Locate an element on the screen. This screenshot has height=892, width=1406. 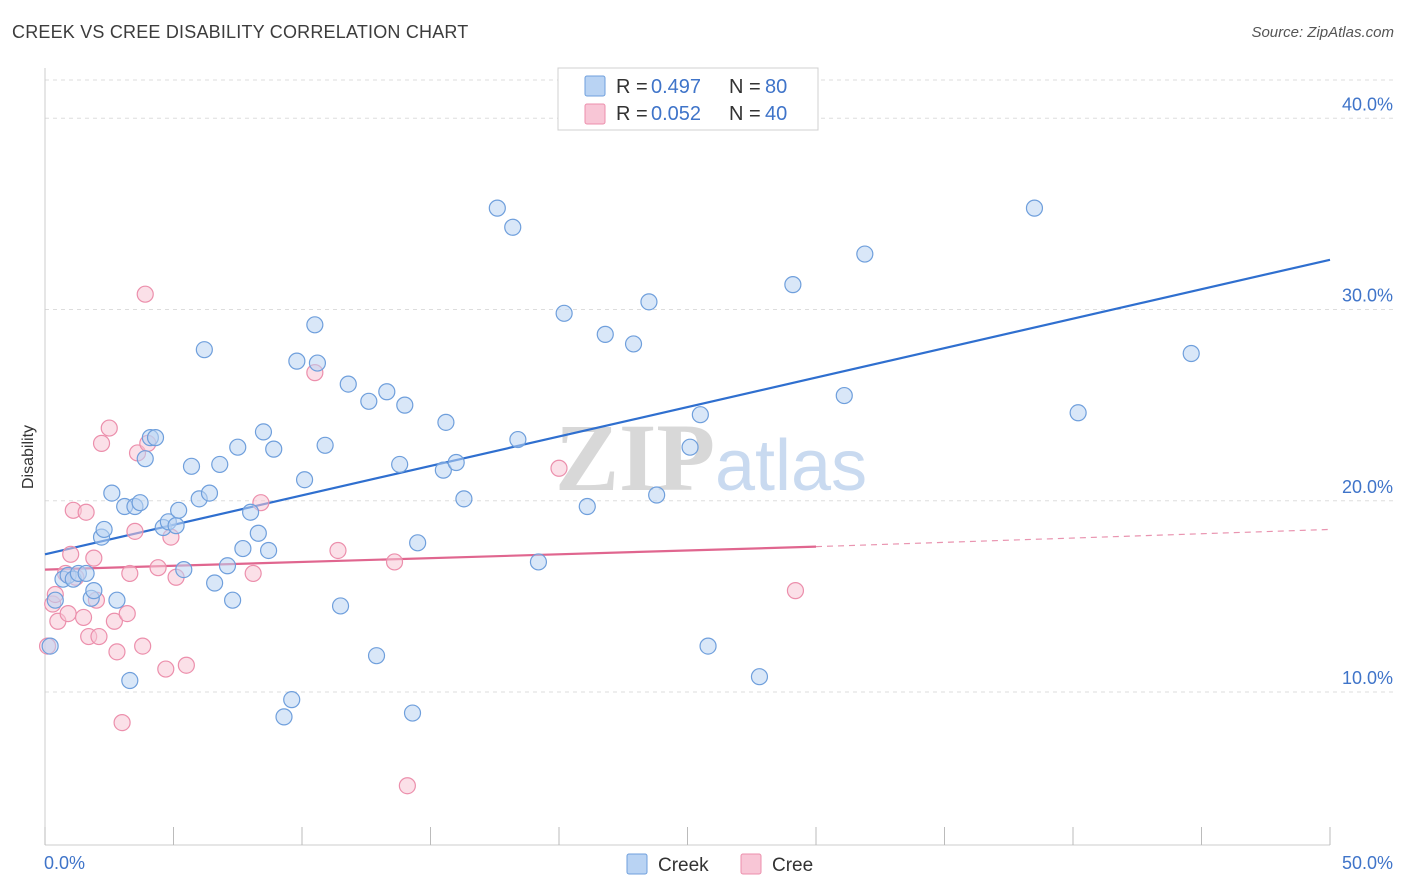
legend-creek-n-label: N = is located at coordinates (745, 87).